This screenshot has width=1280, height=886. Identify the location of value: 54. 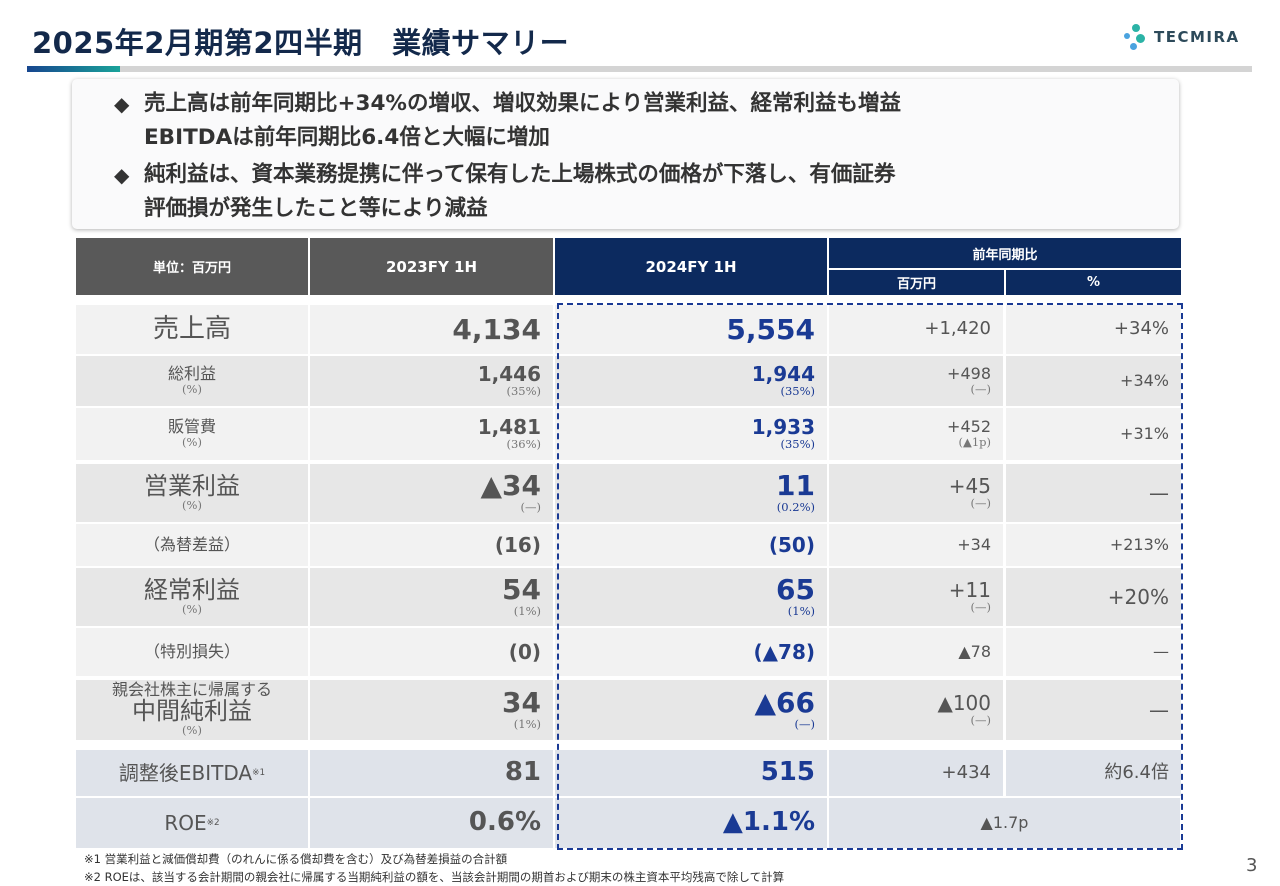
(521, 590).